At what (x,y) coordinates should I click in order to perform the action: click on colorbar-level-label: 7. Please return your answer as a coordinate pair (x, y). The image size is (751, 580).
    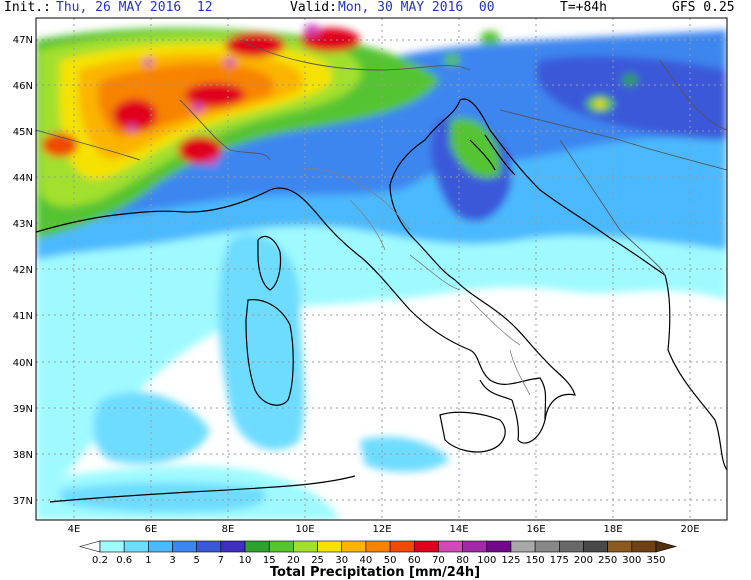
    Looking at the image, I should click on (221, 560).